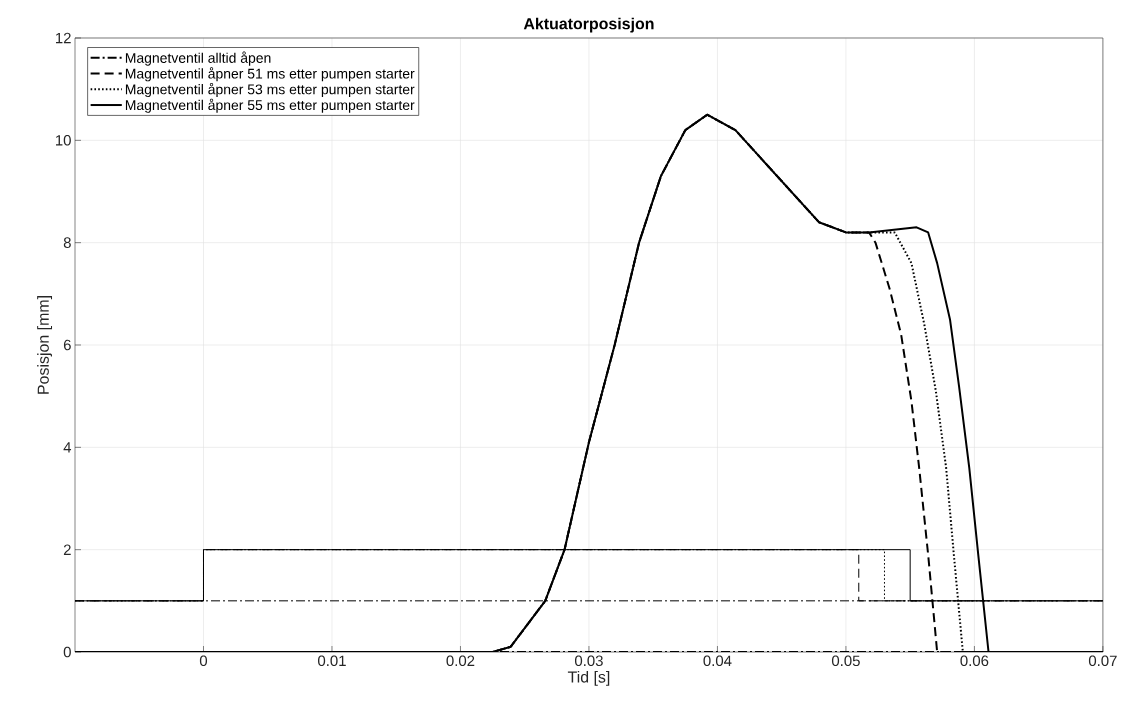  Describe the element at coordinates (63, 140) in the screenshot. I see `y-tick-label: 10` at that location.